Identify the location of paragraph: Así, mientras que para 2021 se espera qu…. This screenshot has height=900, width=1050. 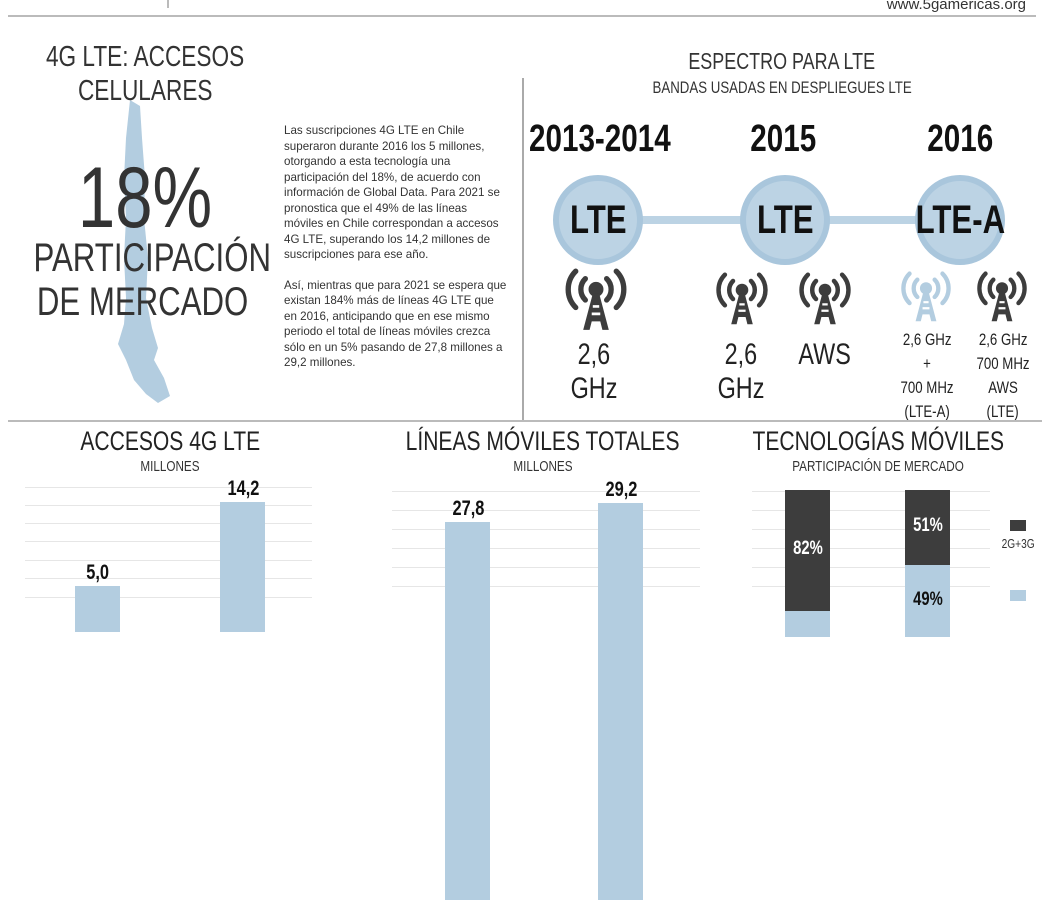
(395, 324).